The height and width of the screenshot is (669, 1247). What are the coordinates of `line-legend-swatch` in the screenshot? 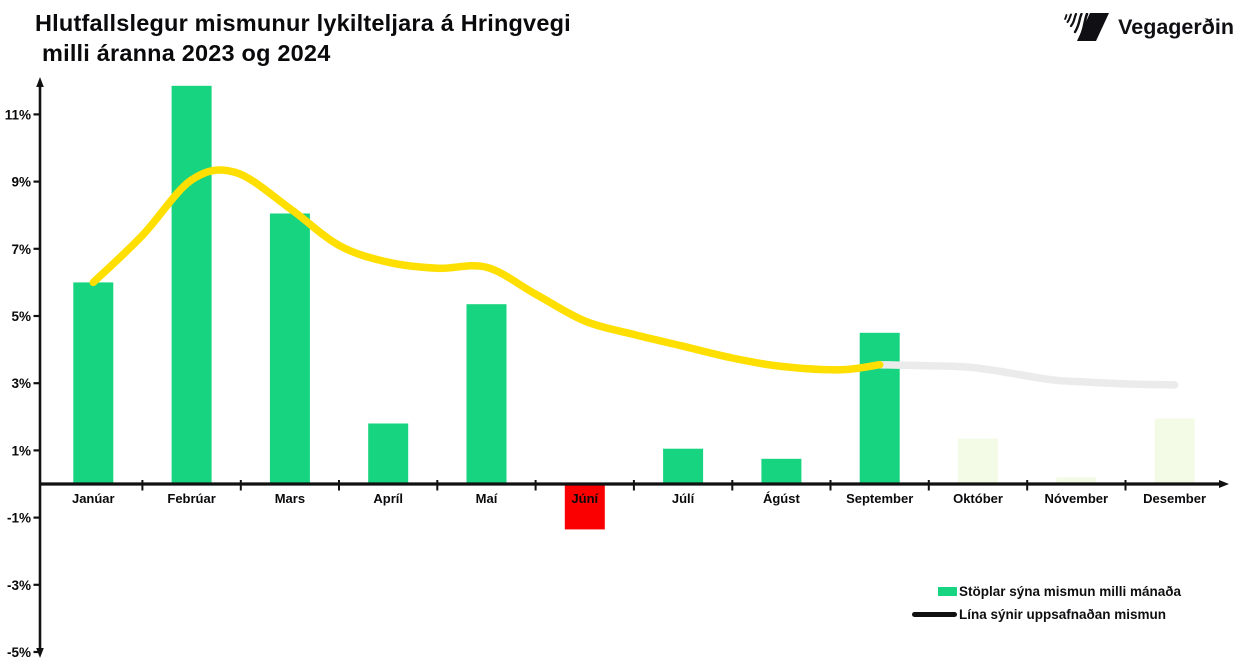 It's located at (934, 614).